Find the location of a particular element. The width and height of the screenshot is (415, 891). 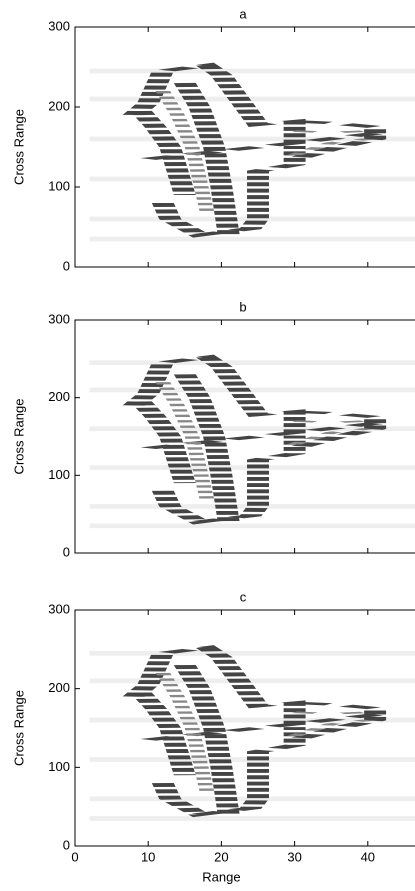

panel-title: a is located at coordinates (243, 13).